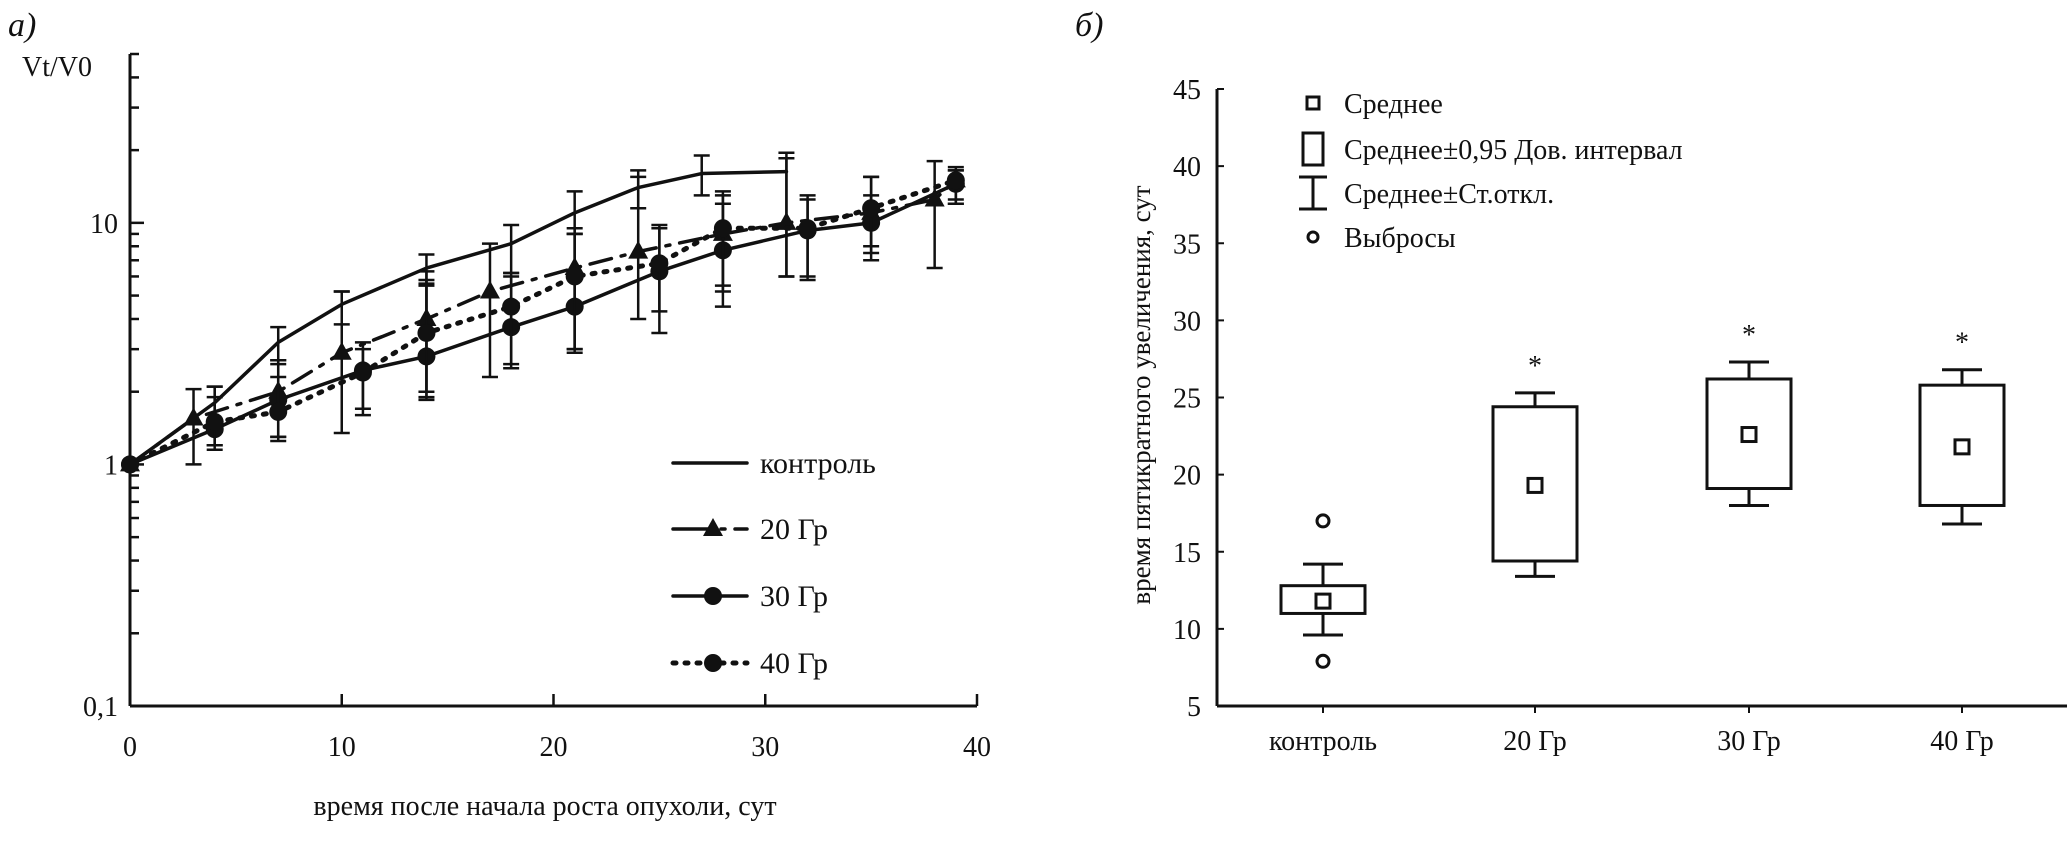  I want to click on x-tick-label: контроль, so click(1323, 741).